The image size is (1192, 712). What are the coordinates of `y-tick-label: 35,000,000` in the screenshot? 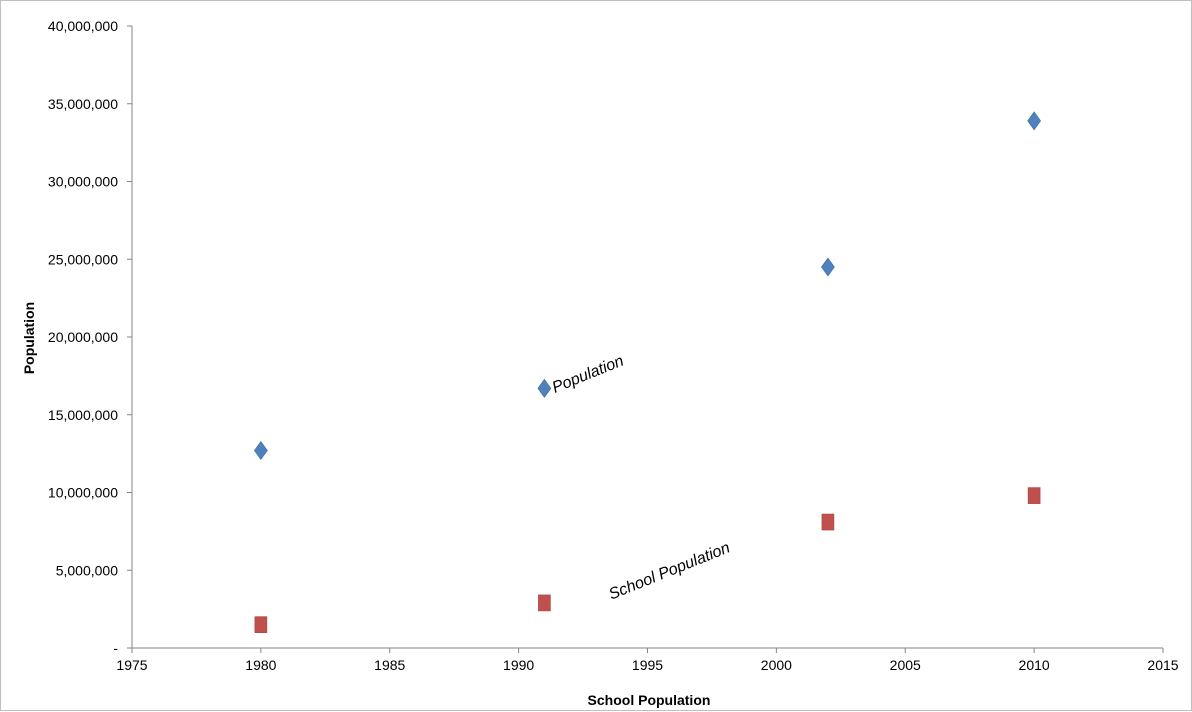 It's located at (83, 104).